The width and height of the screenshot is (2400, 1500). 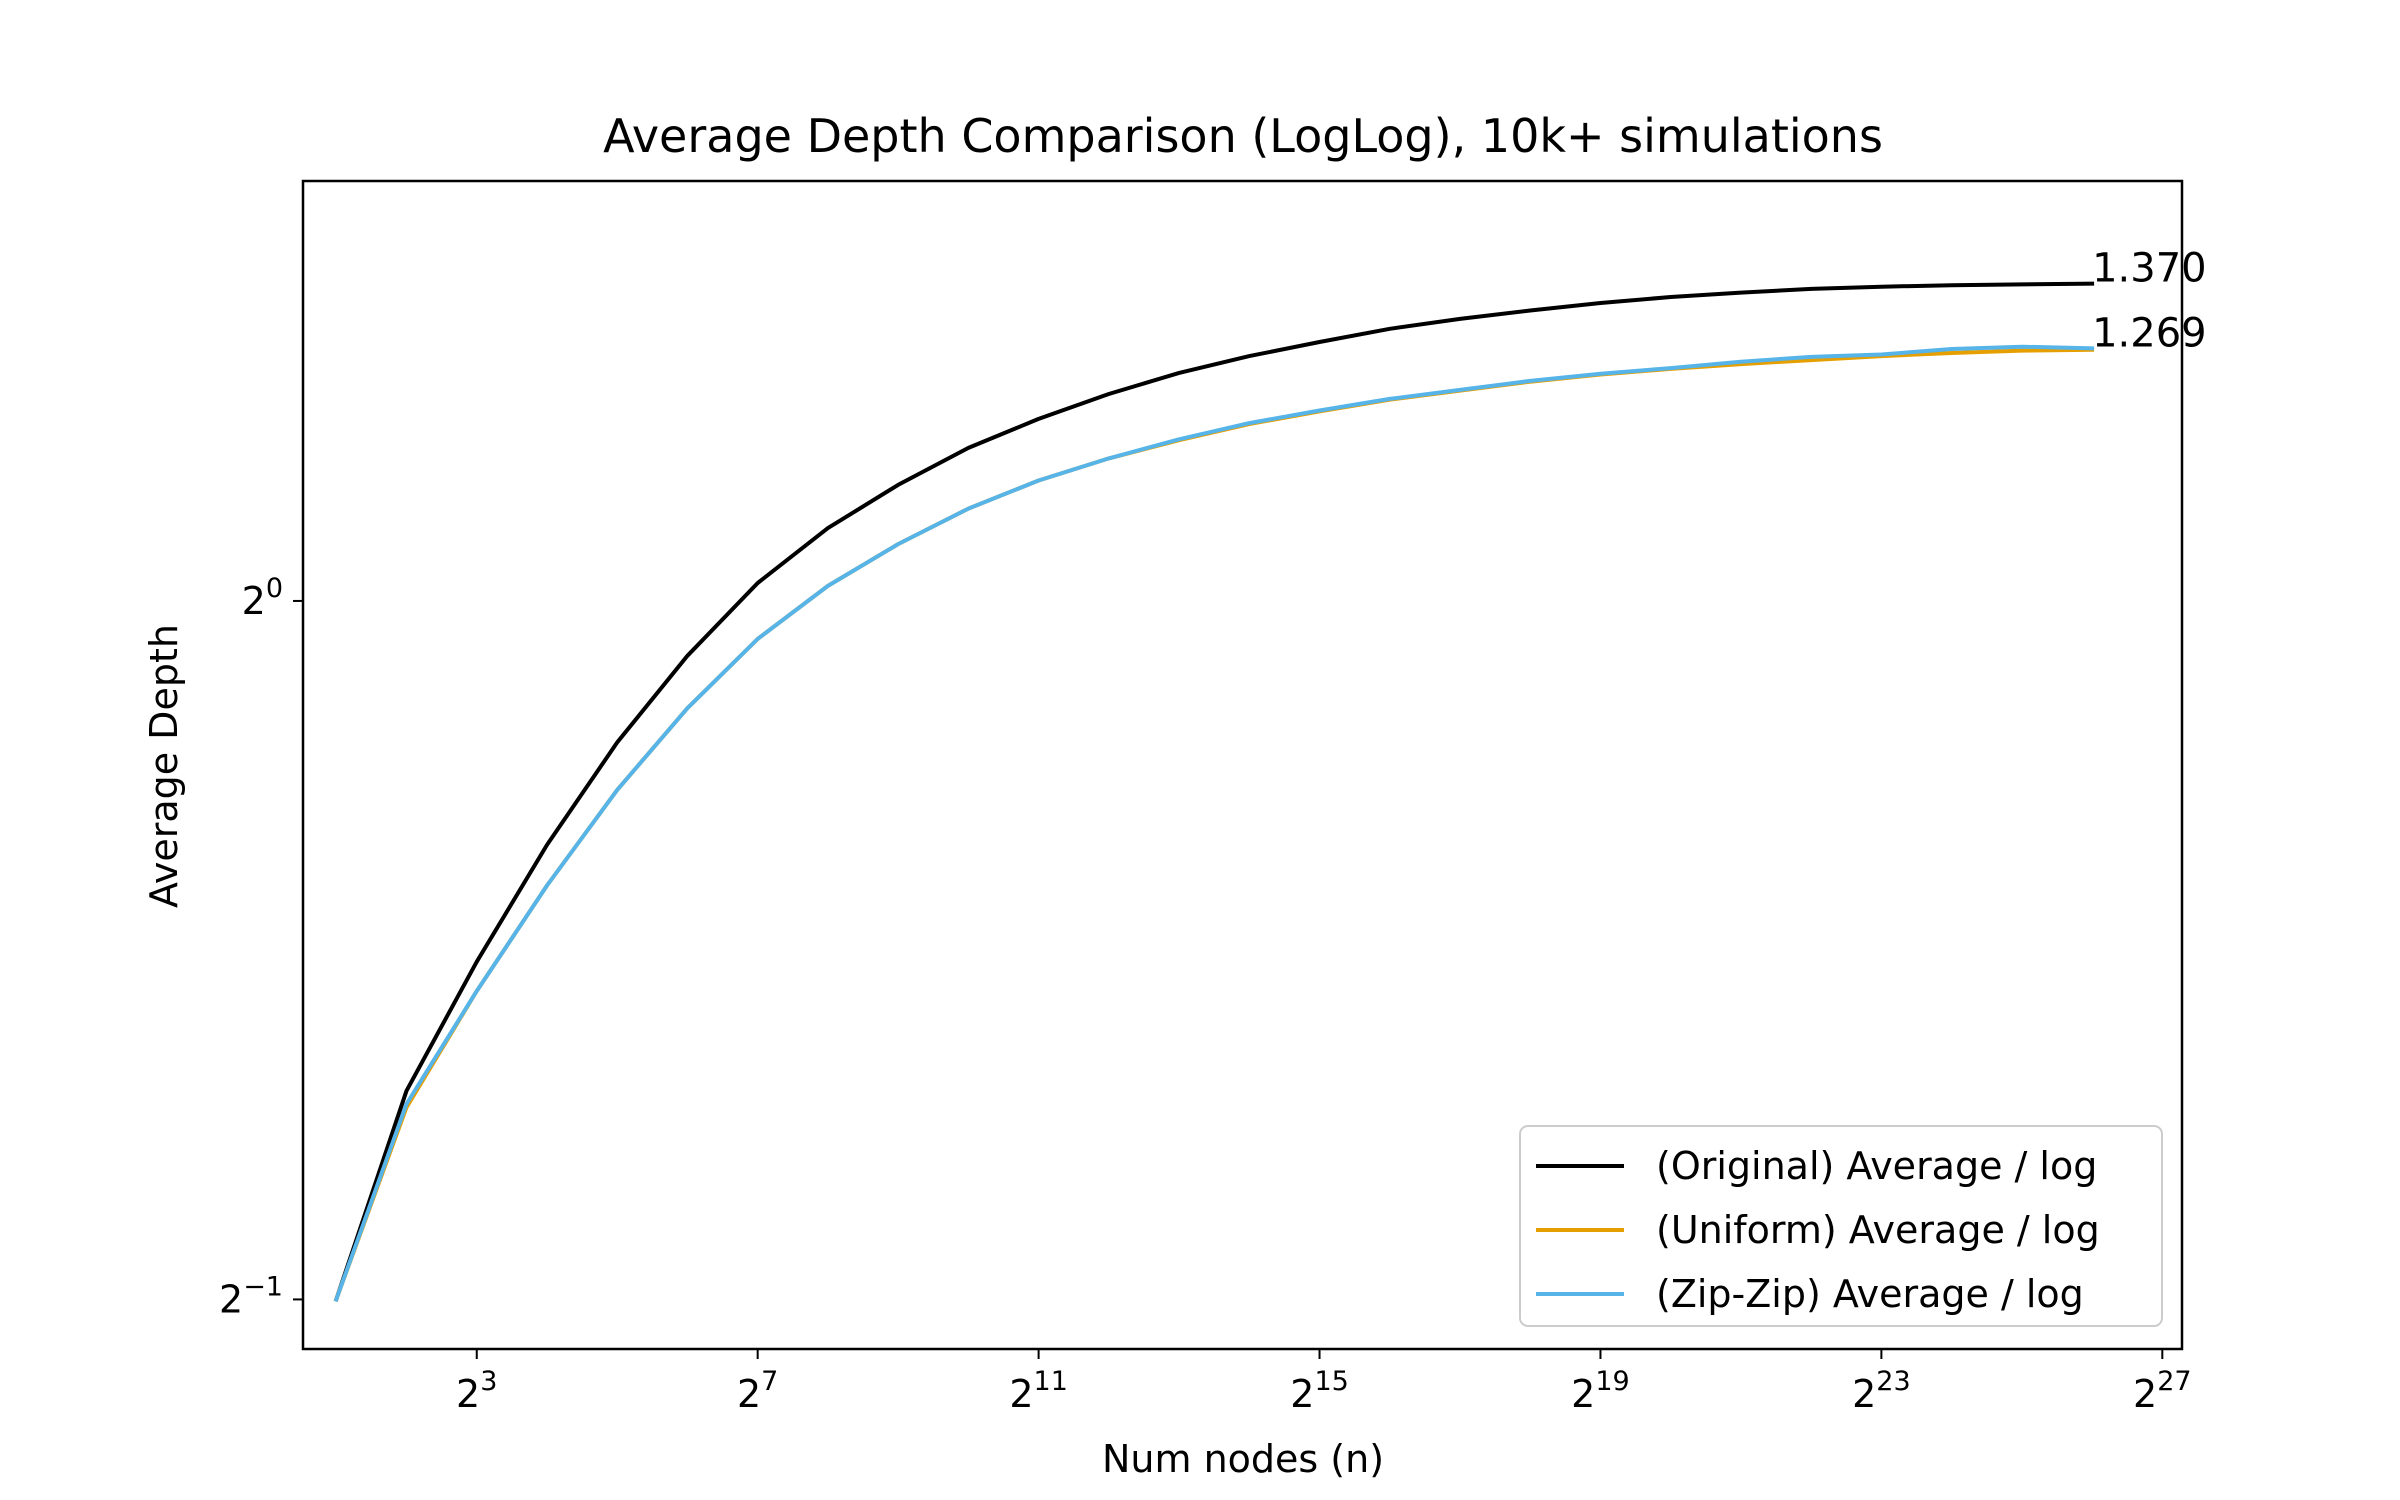 I want to click on legend-label: (Zip-Zip) Average / log, so click(x=1870, y=1294).